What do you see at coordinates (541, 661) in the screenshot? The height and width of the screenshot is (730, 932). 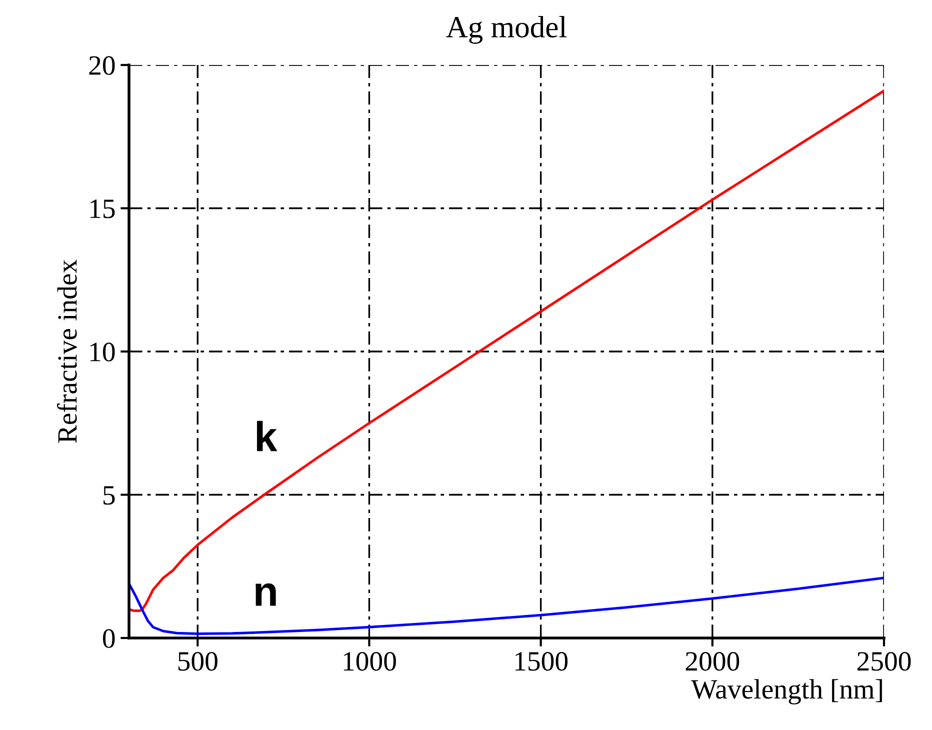 I see `x-tick-label: 1500` at bounding box center [541, 661].